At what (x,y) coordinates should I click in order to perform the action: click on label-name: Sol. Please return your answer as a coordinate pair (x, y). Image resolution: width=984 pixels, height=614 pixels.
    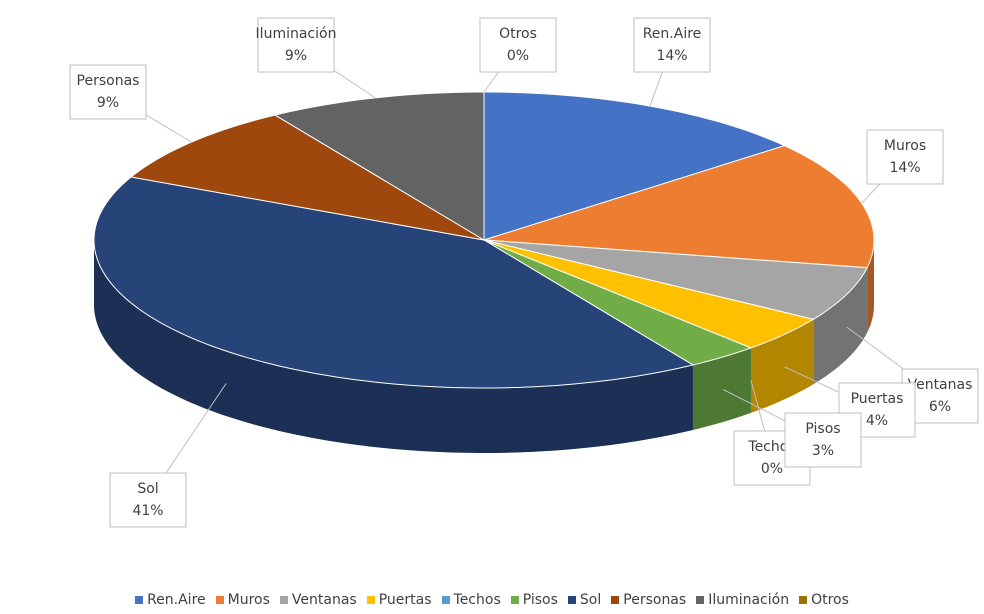
    Looking at the image, I should click on (147, 489).